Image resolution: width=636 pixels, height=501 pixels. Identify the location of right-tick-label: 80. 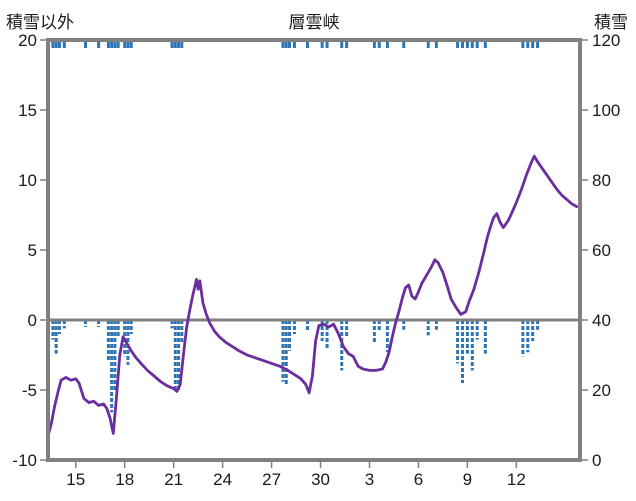
(601, 180).